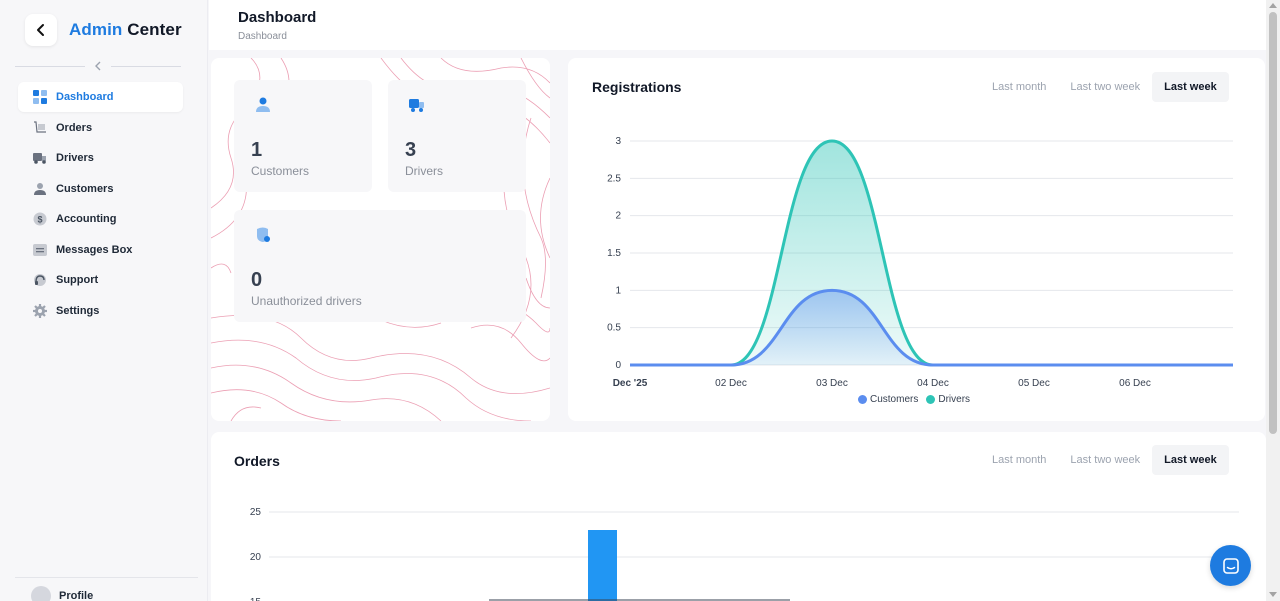 This screenshot has height=601, width=1280. What do you see at coordinates (744, 554) in the screenshot?
I see `orders-chart: 15 20 25` at bounding box center [744, 554].